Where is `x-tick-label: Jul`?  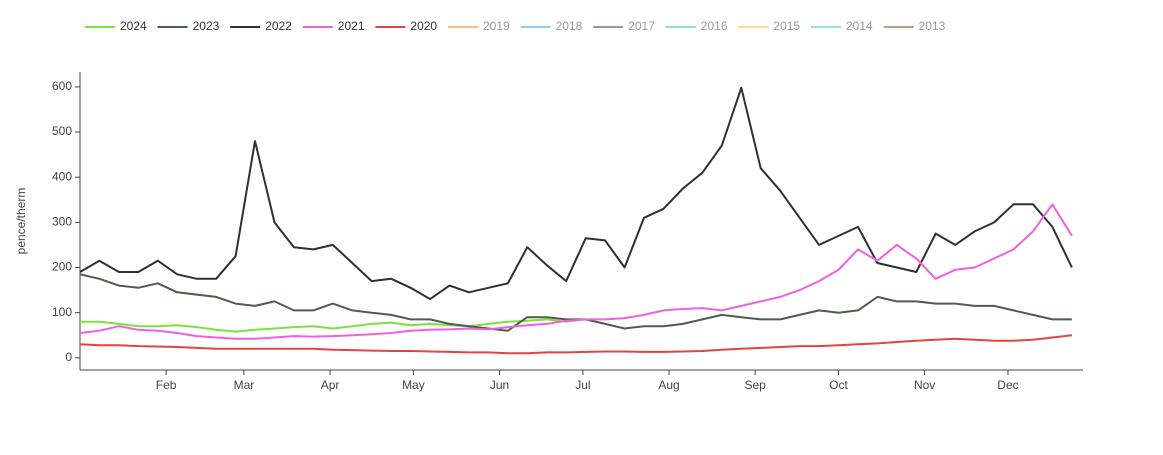 x-tick-label: Jul is located at coordinates (582, 385).